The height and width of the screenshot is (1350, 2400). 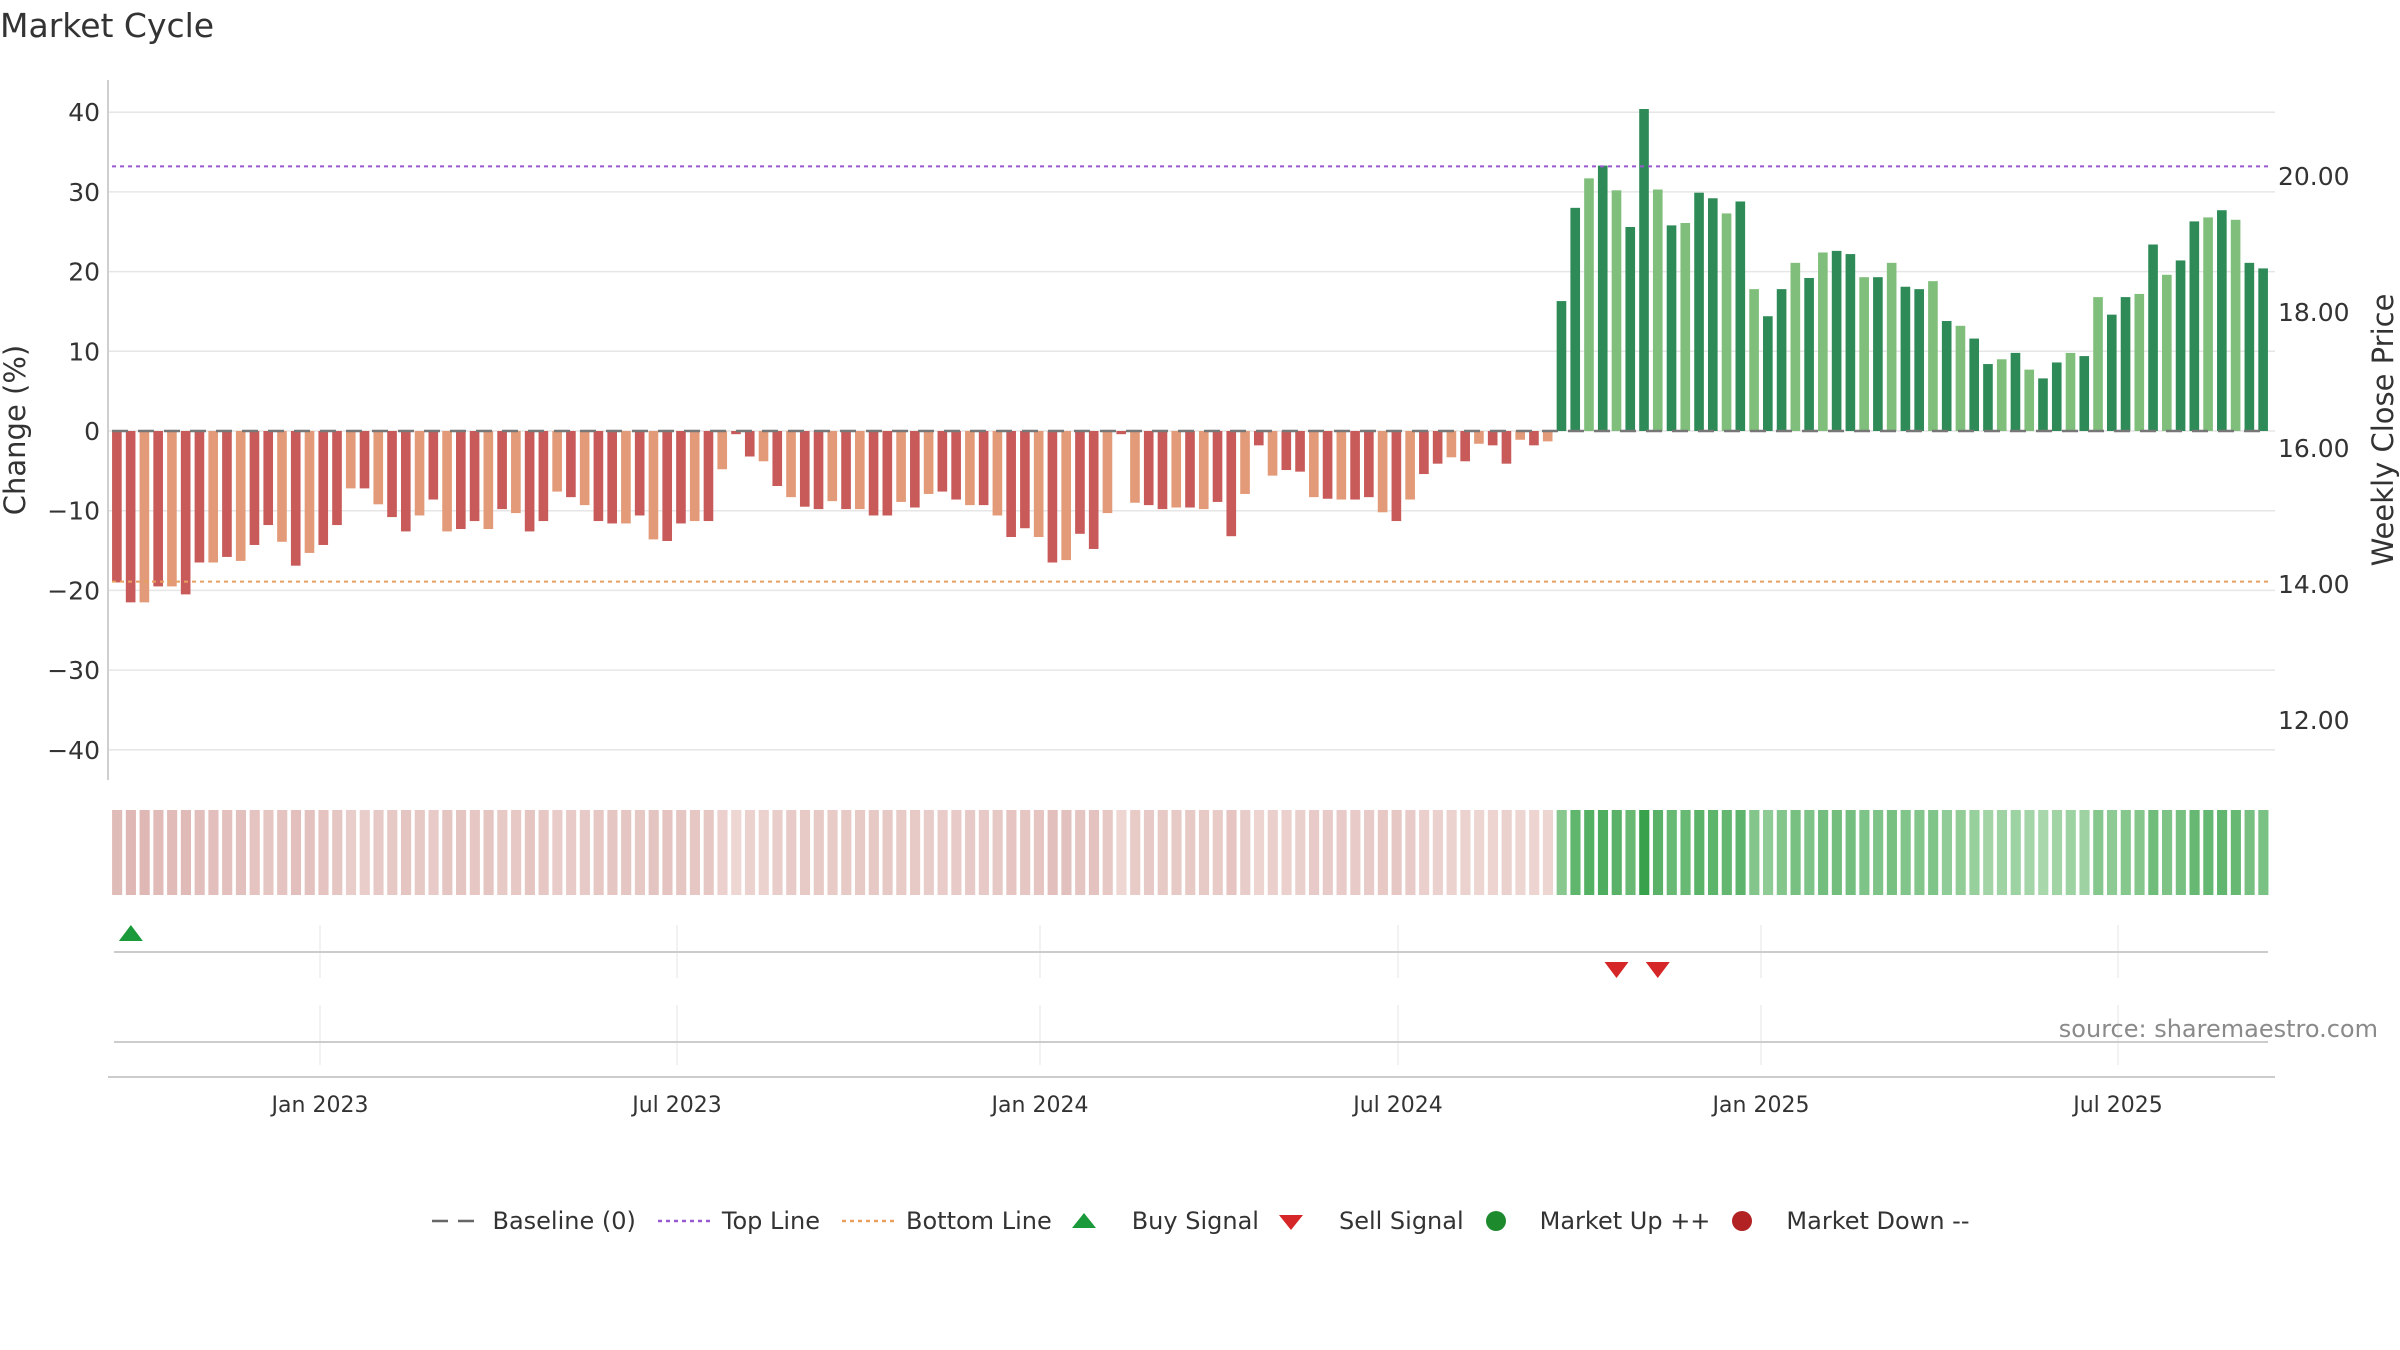 I want to click on y2-tick-label: 12.00, so click(x=2314, y=720).